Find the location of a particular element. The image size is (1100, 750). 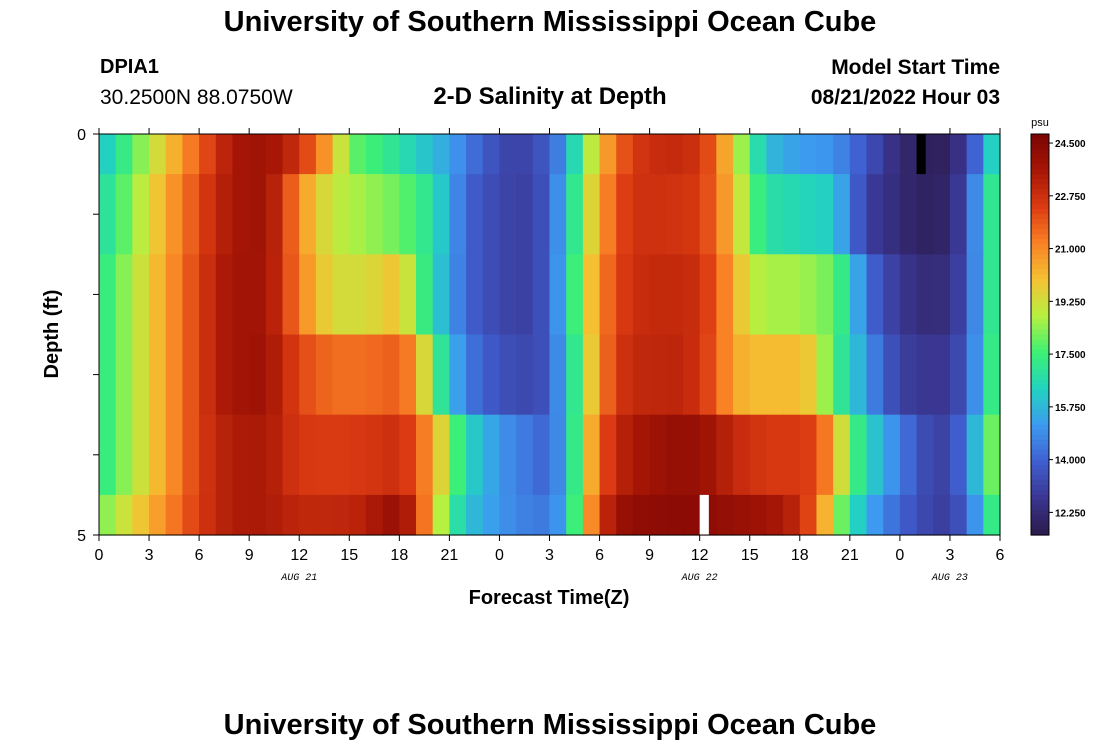

colorbar-tick-label: 19.250 is located at coordinates (1070, 302).